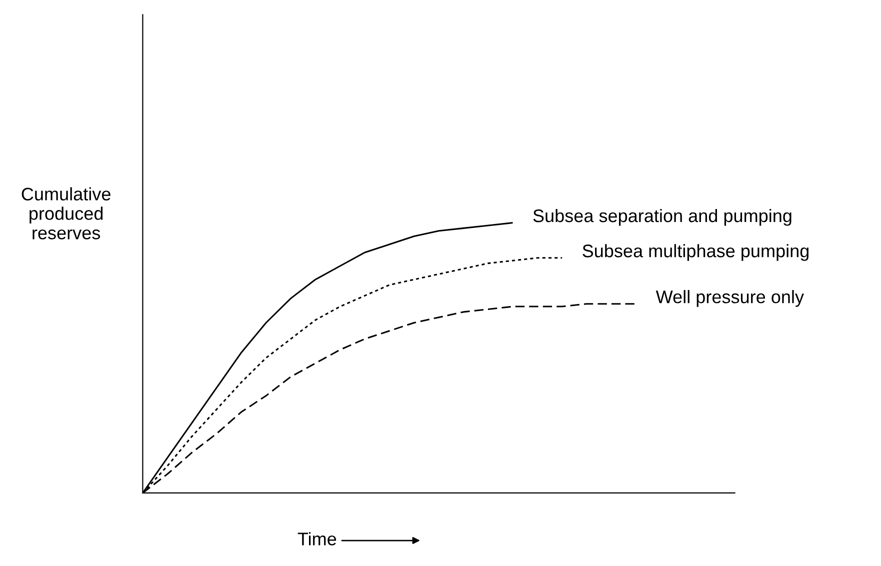  What do you see at coordinates (66, 213) in the screenshot?
I see `y-axis-title: Cumulative produced reserves` at bounding box center [66, 213].